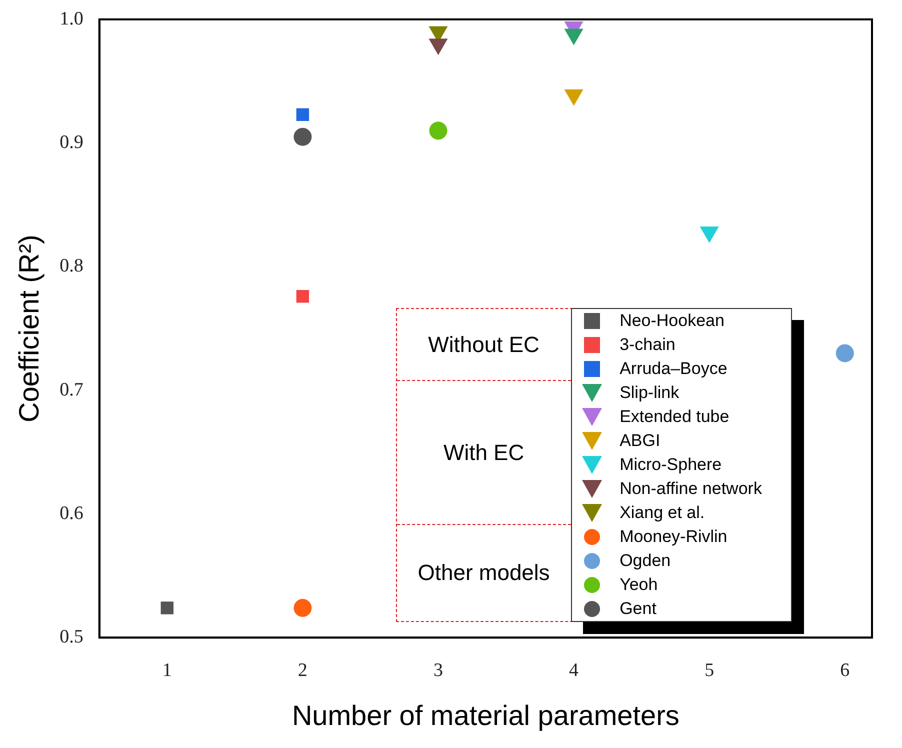 The image size is (902, 748). I want to click on annotation: Other models, so click(483, 573).